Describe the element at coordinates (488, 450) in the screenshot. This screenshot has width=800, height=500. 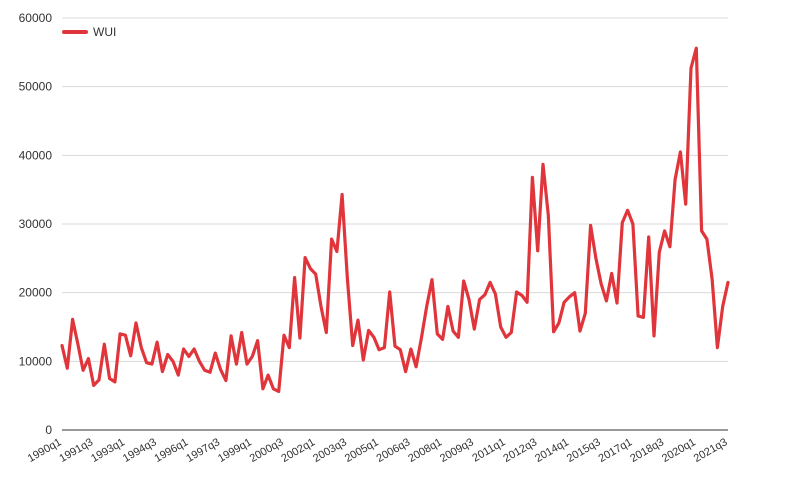
I see `x-tick-label: 2011q1` at that location.